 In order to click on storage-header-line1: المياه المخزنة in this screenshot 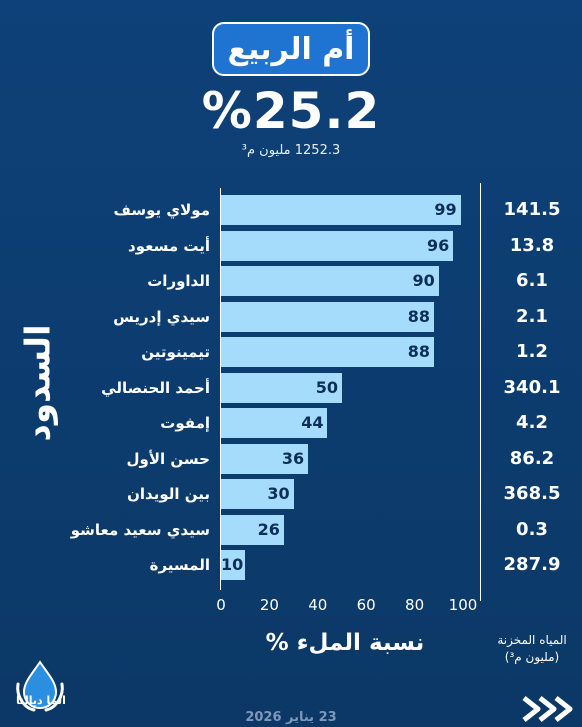, I will do `click(532, 640)`.